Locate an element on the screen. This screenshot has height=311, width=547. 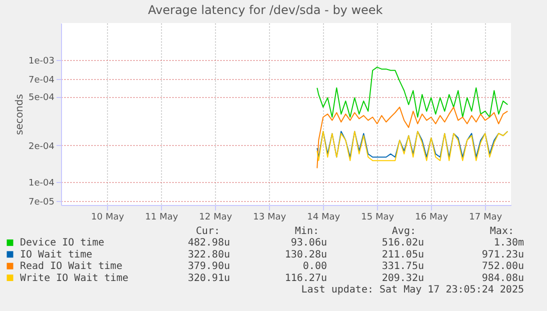
legend-label: IO Wait time is located at coordinates (56, 254).